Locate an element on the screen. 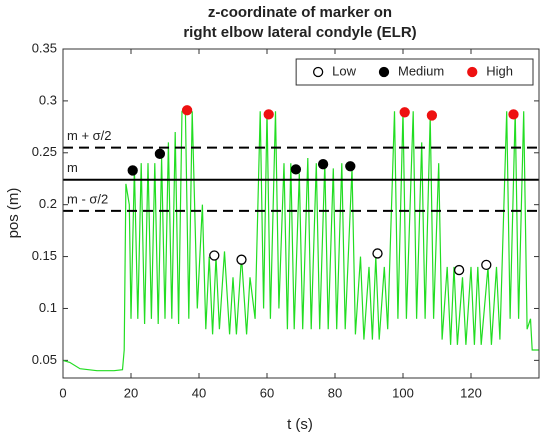 Image resolution: width=550 pixels, height=443 pixels. legend-label: High is located at coordinates (499, 70).